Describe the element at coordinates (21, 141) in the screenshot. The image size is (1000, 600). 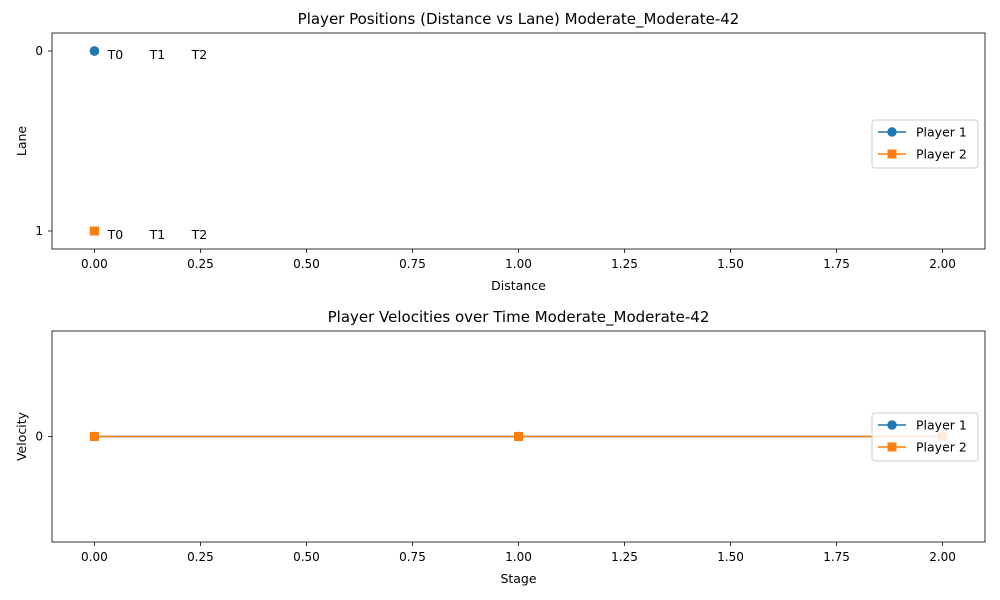
I see `y-axis-label: Lane` at that location.